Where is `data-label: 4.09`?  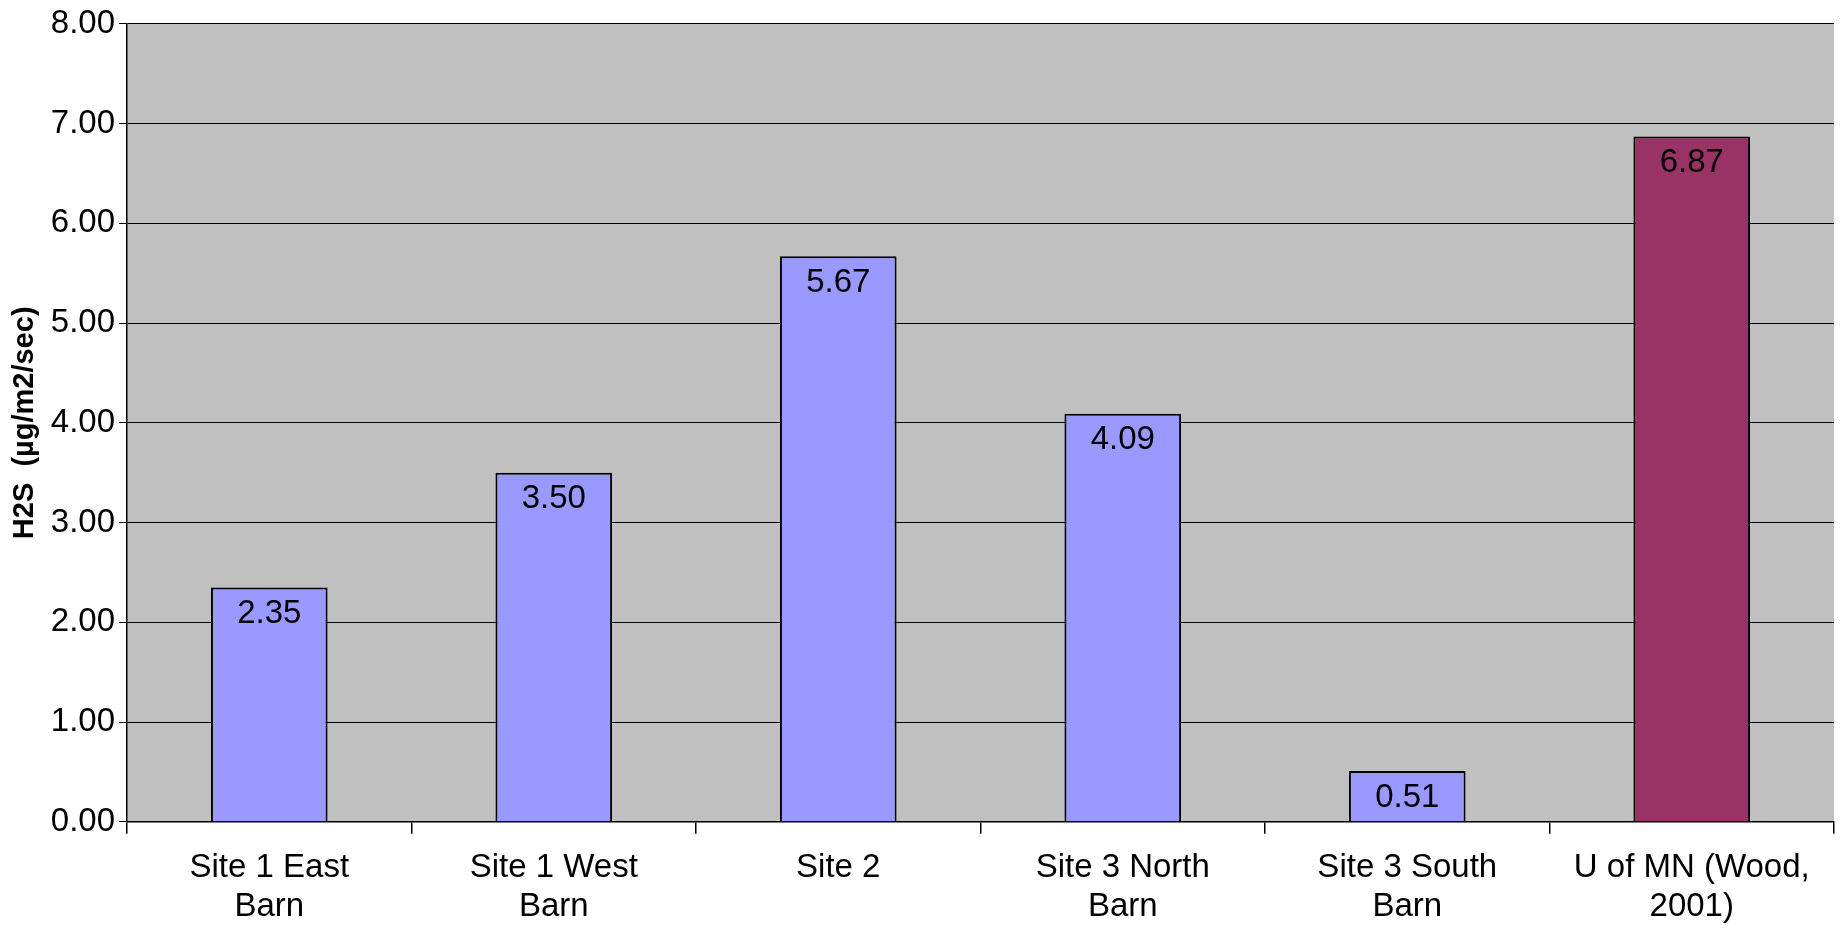
data-label: 4.09 is located at coordinates (1122, 438).